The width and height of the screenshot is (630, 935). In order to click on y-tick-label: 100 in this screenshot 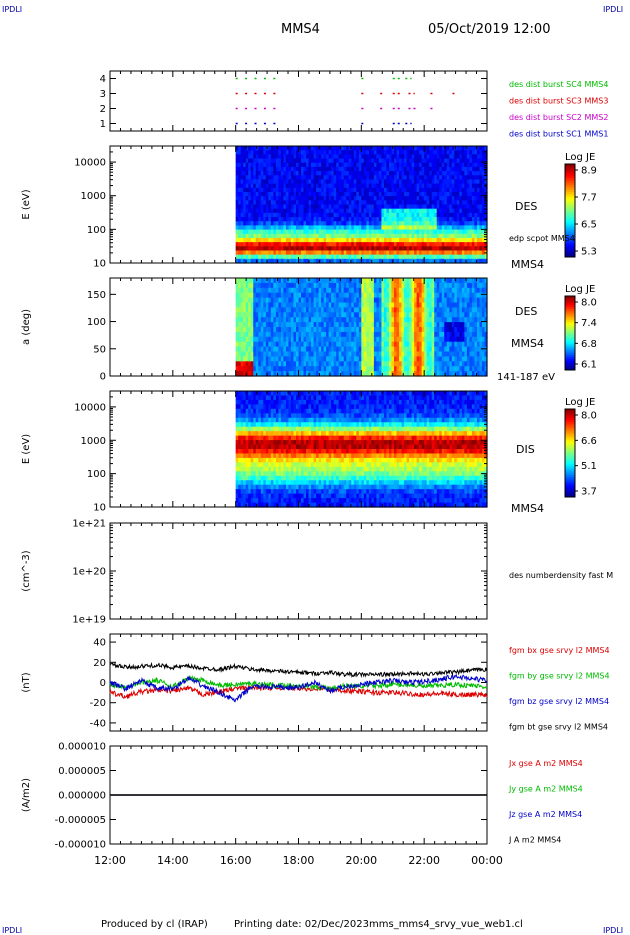, I will do `click(96, 230)`.